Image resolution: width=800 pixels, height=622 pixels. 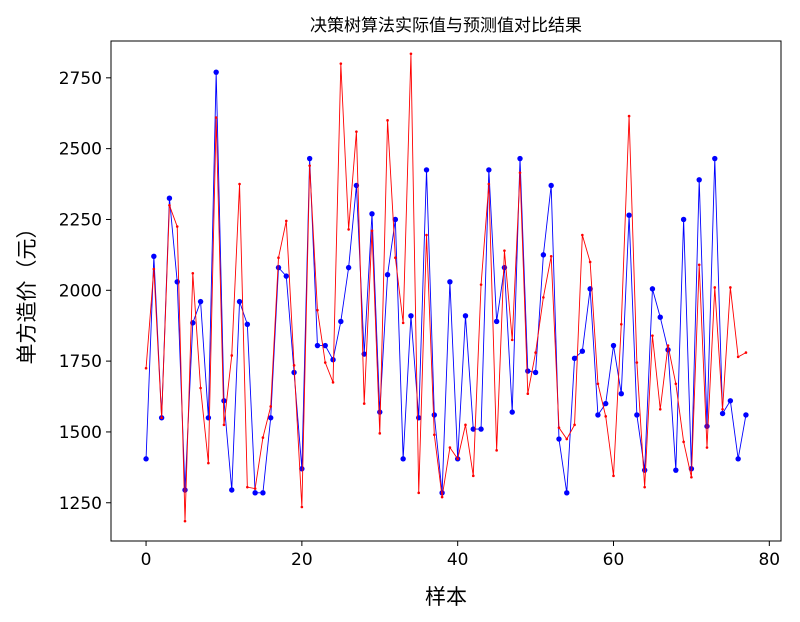 I want to click on x-axis-label: 样本, so click(x=446, y=597).